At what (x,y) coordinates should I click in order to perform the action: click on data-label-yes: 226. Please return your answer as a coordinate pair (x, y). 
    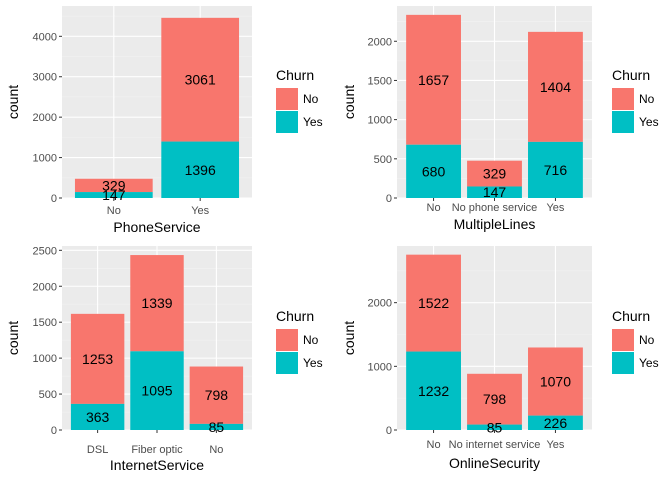
    Looking at the image, I should click on (556, 423).